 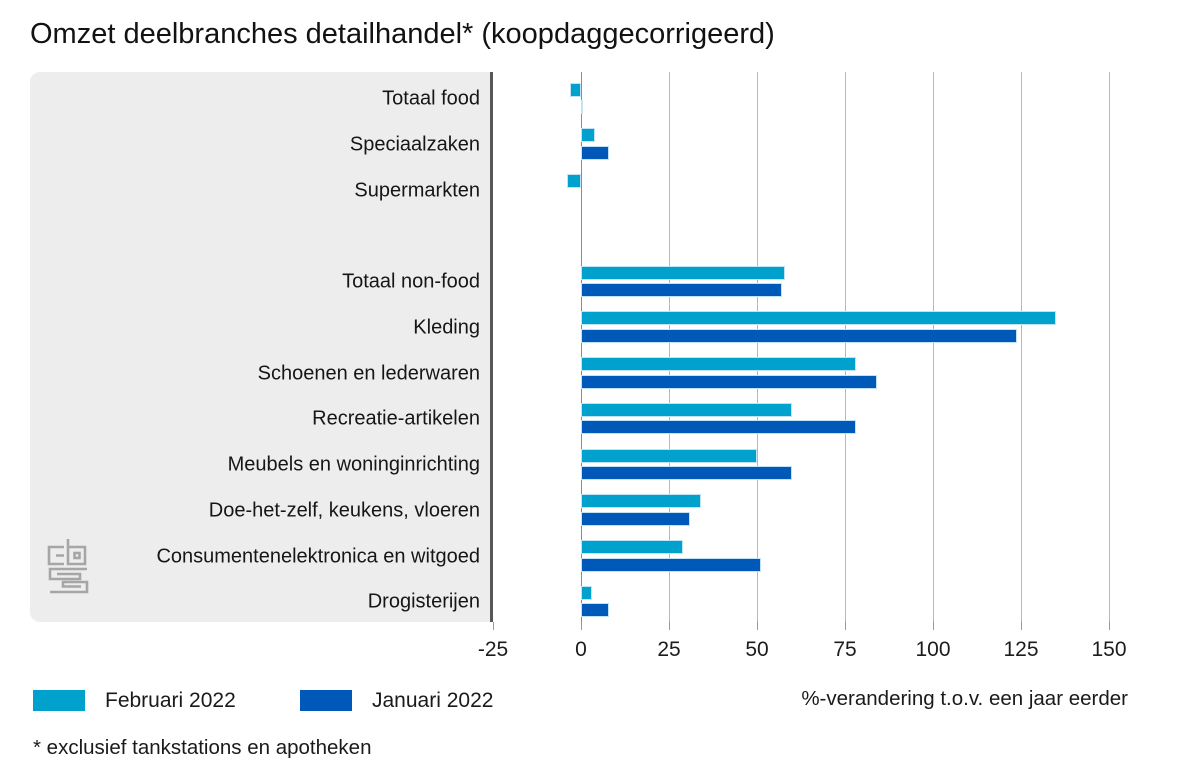 I want to click on tick-label-125: 125, so click(x=1021, y=649).